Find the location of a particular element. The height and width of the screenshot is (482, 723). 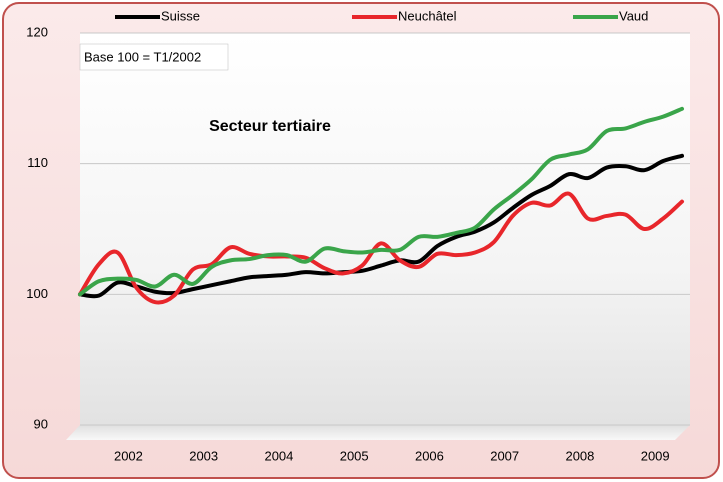

legend-label: Suisse is located at coordinates (180, 15).